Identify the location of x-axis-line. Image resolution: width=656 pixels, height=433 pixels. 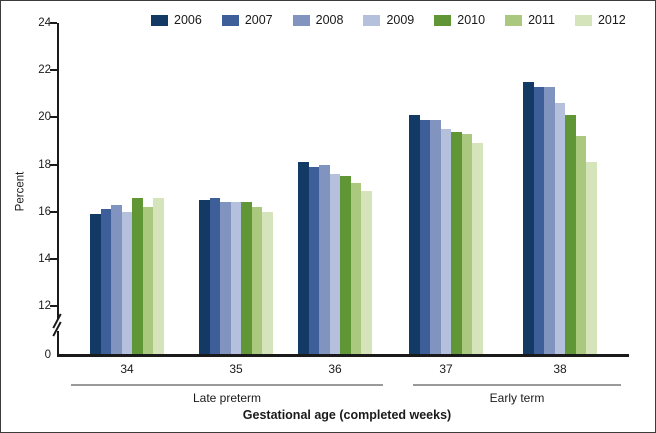
(343, 355).